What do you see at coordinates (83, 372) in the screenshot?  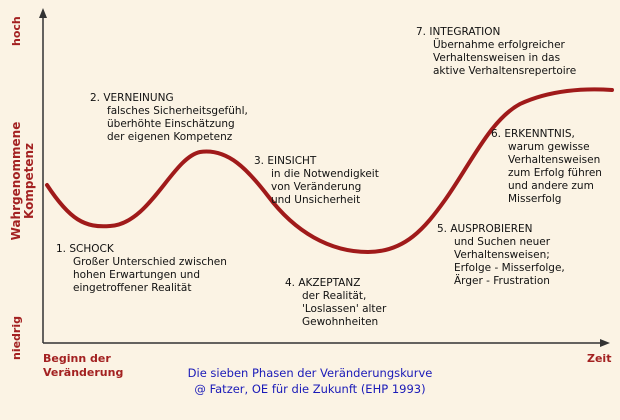 I see `x-axis-start-line2: Veränderung` at bounding box center [83, 372].